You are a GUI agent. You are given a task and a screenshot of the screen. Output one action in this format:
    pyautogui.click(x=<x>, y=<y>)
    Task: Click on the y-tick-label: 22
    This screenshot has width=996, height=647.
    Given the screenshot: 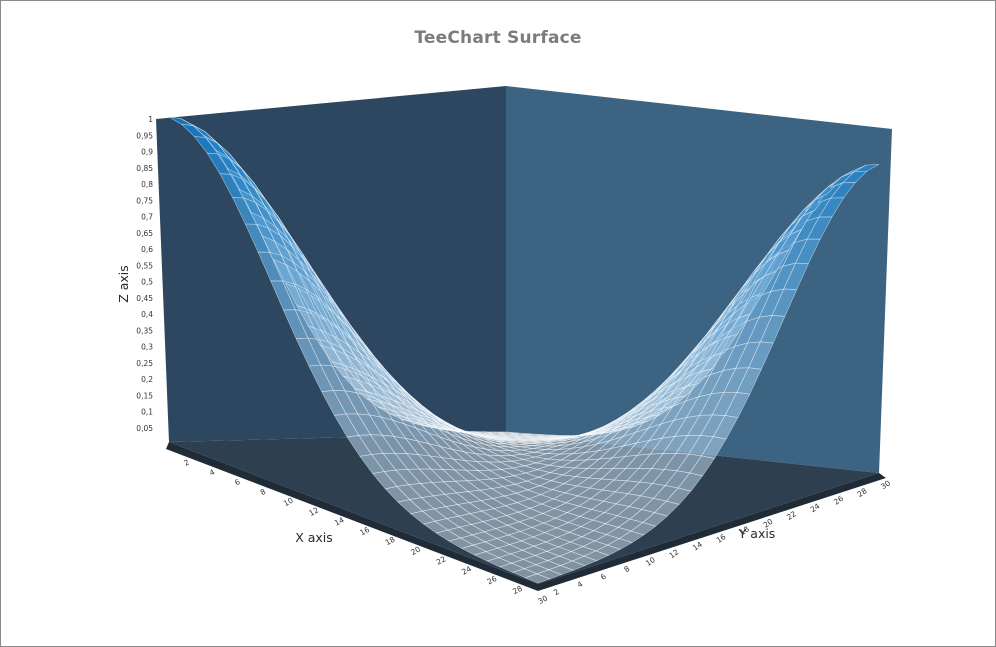 What is the action you would take?
    pyautogui.click(x=791, y=515)
    